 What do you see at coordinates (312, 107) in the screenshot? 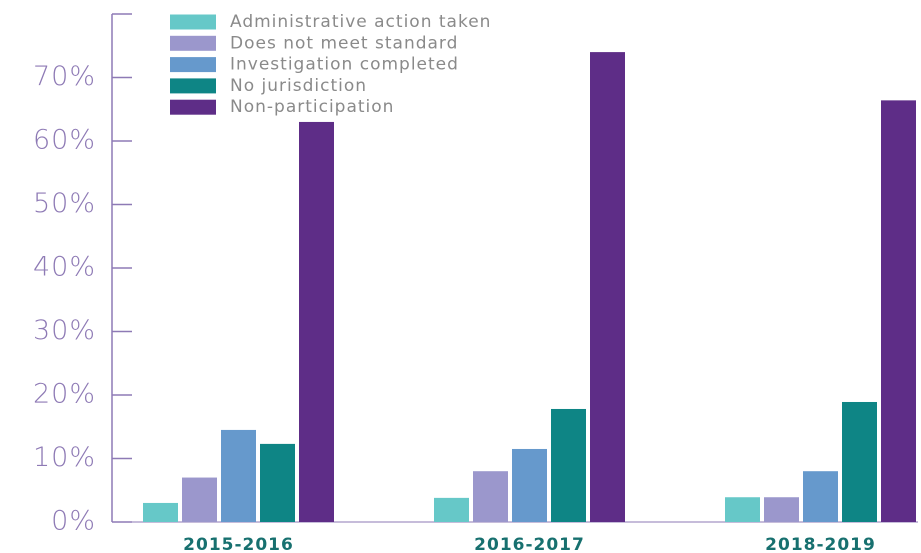
I see `legend-label: Non-participation` at bounding box center [312, 107].